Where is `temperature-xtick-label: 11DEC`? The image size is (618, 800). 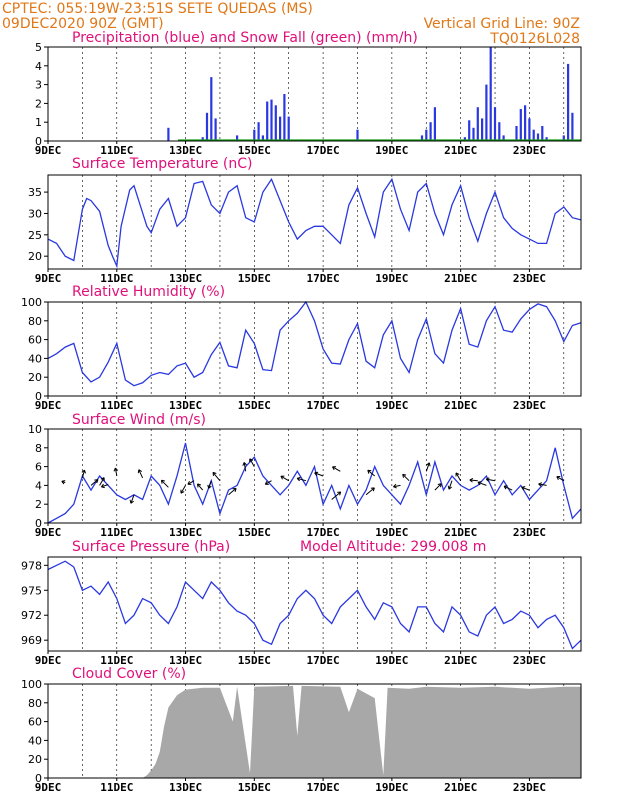 temperature-xtick-label: 11DEC is located at coordinates (116, 278).